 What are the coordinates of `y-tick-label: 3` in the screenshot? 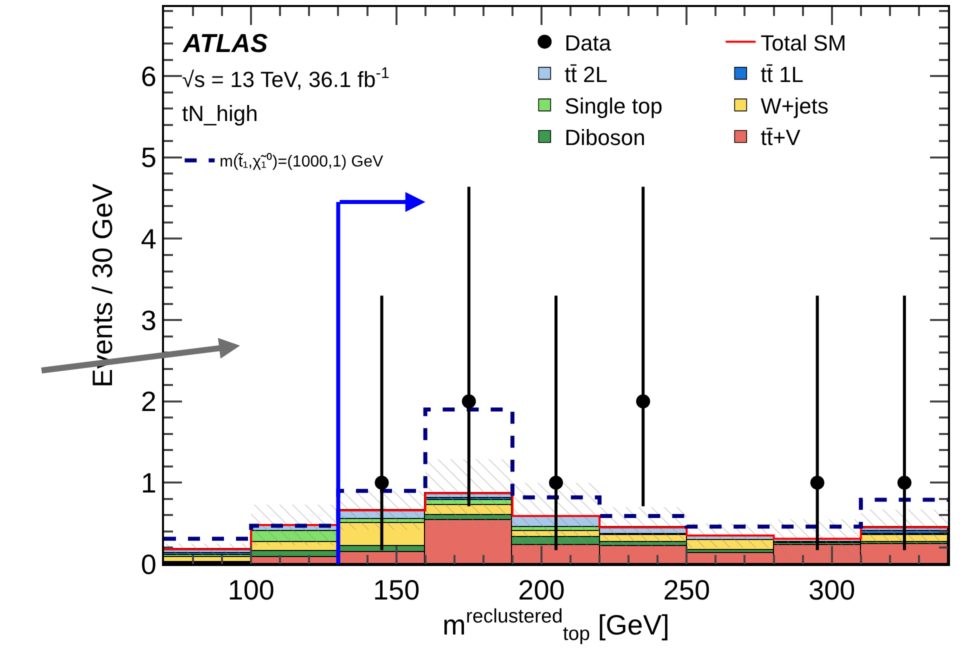 It's located at (148, 320).